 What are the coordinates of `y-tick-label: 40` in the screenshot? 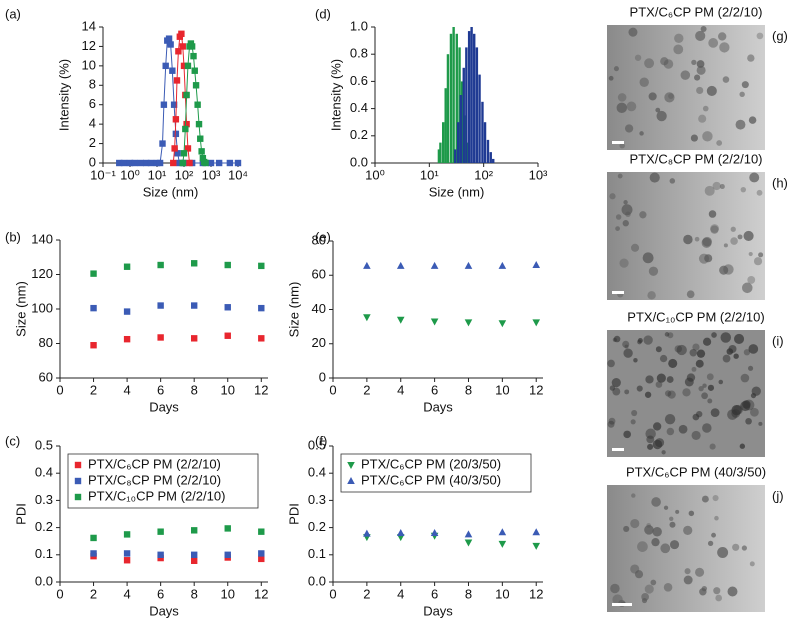 It's located at (319, 308).